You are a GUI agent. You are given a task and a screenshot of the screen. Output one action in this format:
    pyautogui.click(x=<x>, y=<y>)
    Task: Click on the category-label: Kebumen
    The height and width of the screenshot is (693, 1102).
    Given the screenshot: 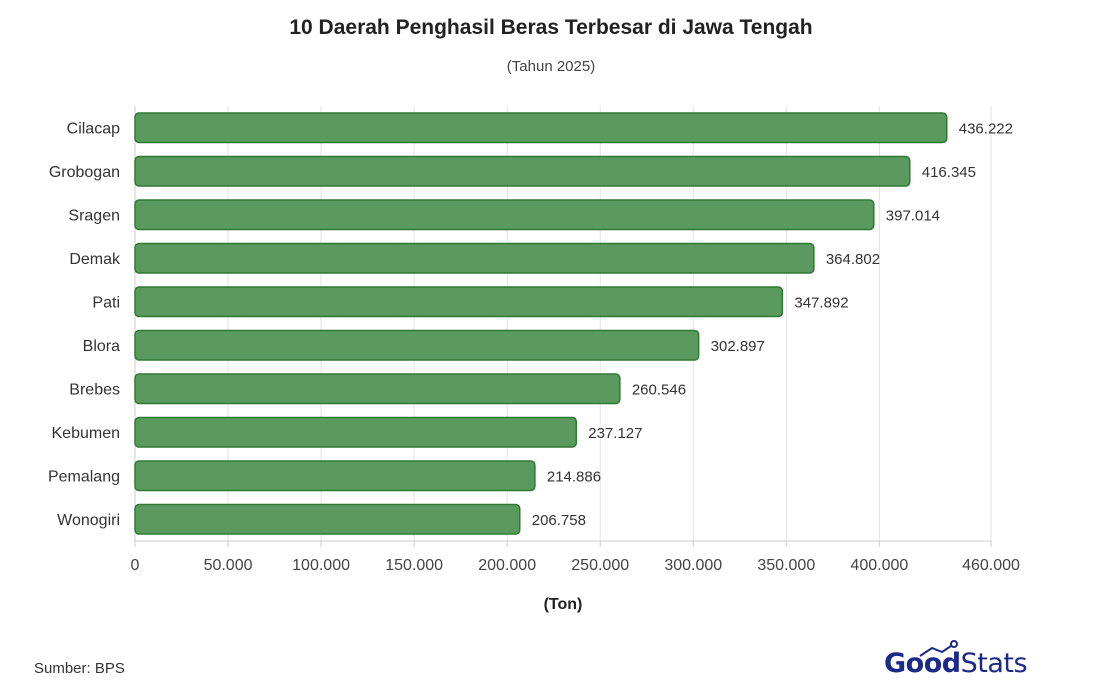 What is the action you would take?
    pyautogui.click(x=86, y=433)
    